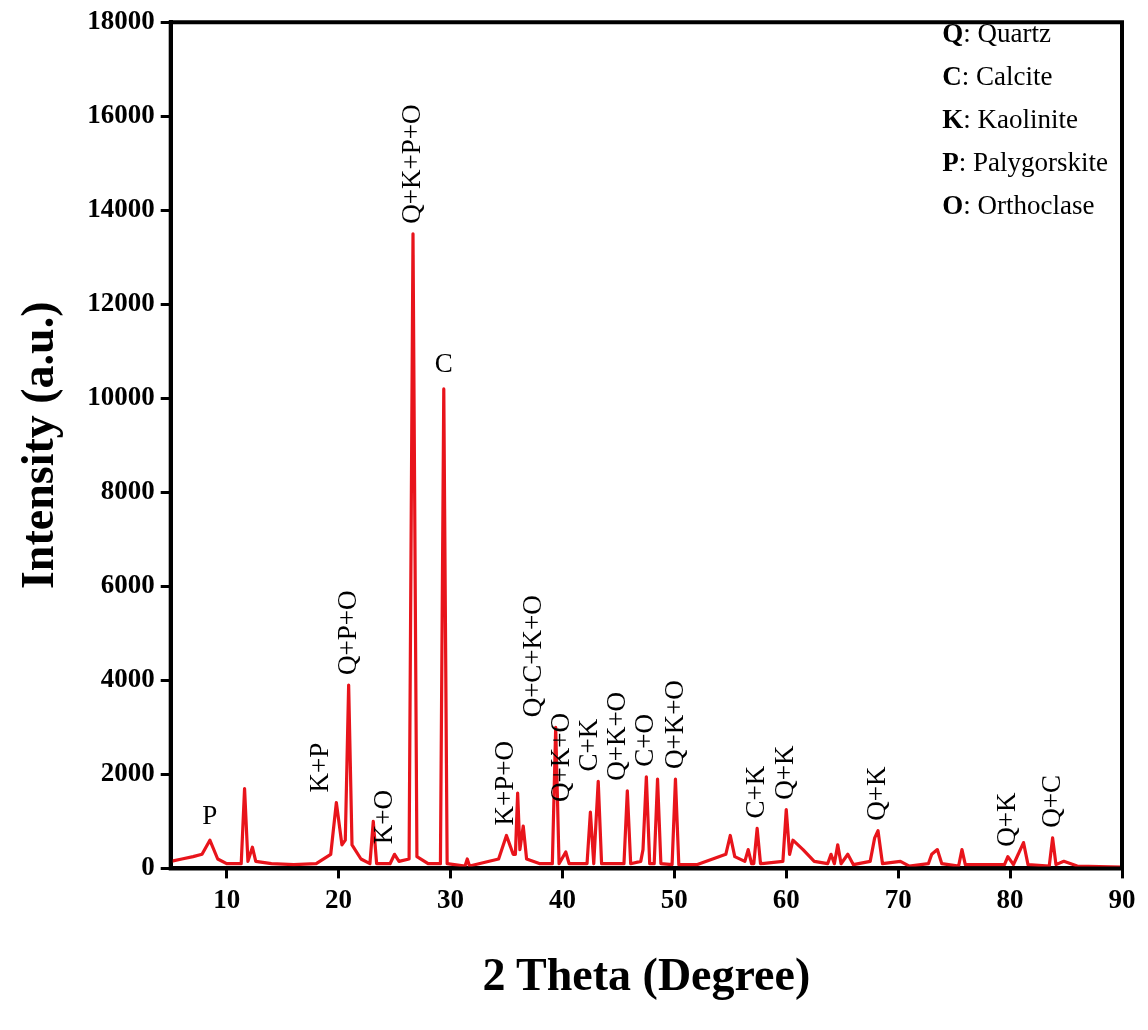 The image size is (1148, 1030). Describe the element at coordinates (898, 898) in the screenshot. I see `x-tick-label: 70` at that location.